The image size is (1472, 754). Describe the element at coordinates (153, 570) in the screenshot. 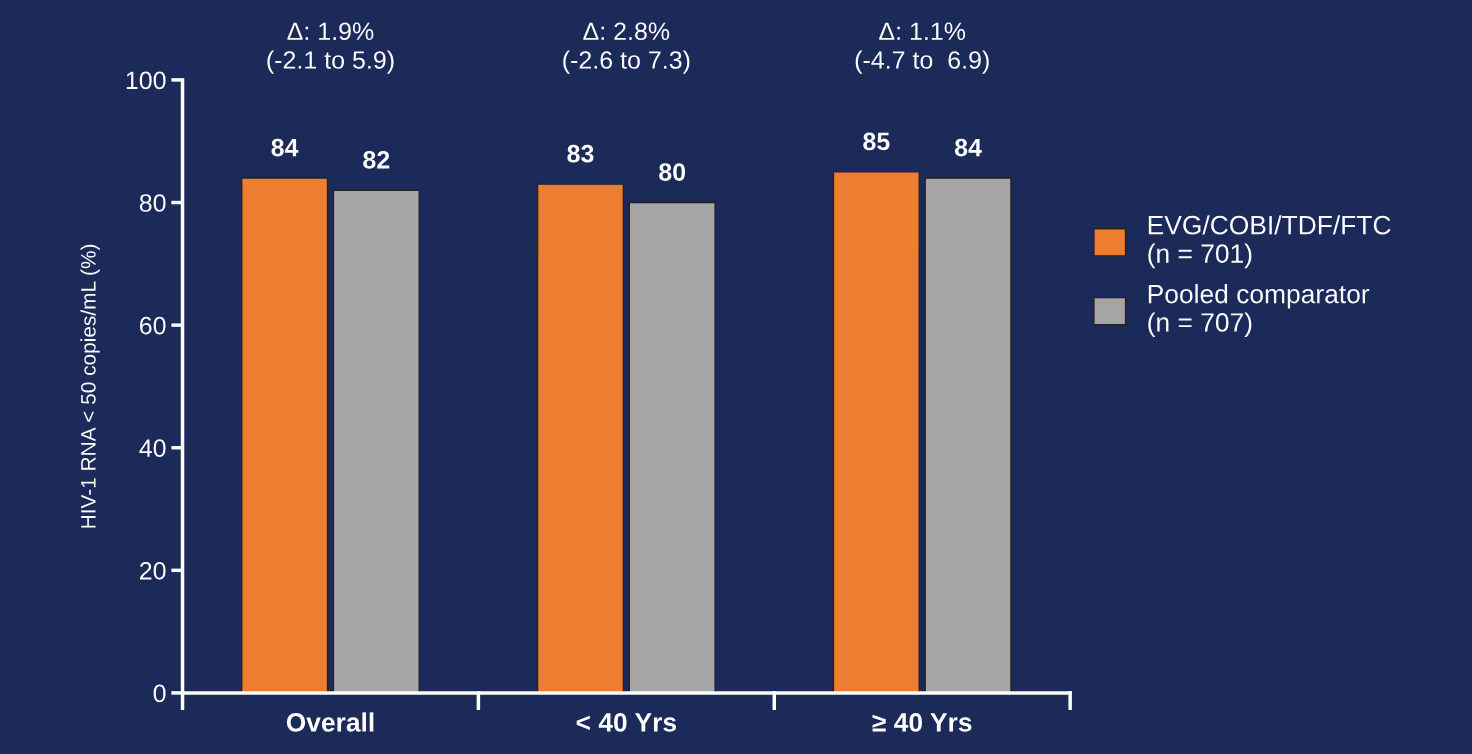

I see `y-tick-label: 20` at that location.